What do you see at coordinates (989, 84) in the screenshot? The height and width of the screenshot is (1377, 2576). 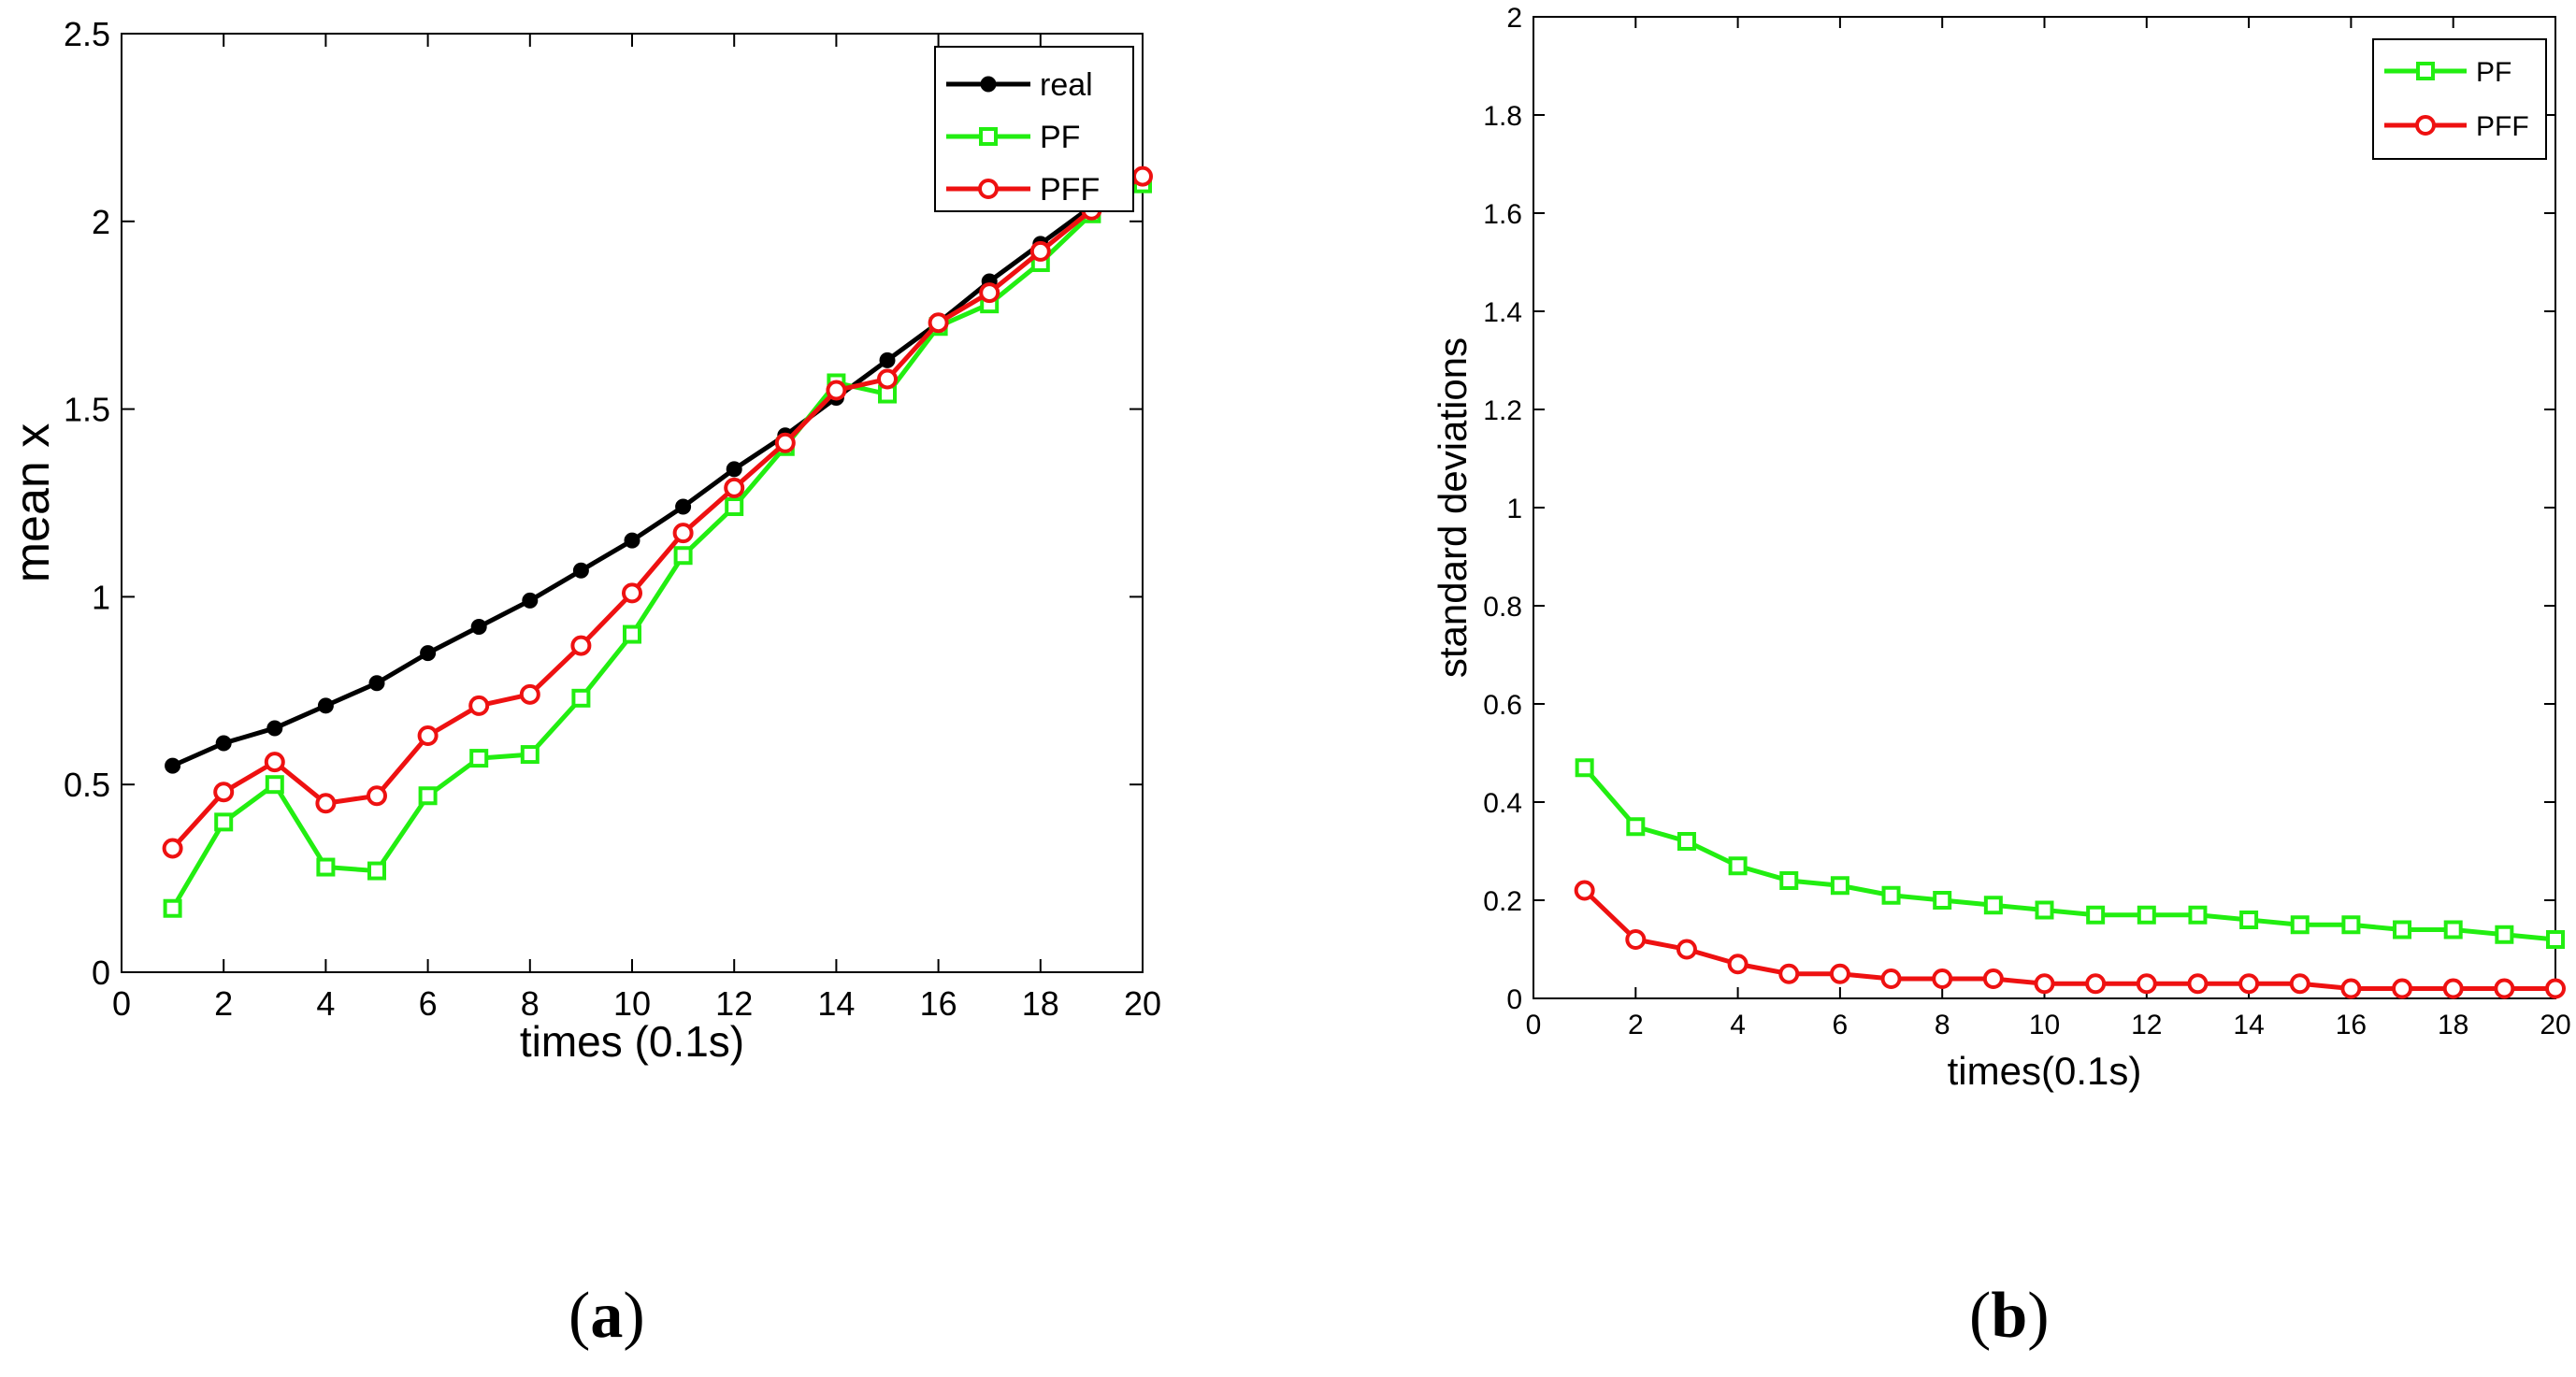 I see `legend-marker-real` at bounding box center [989, 84].